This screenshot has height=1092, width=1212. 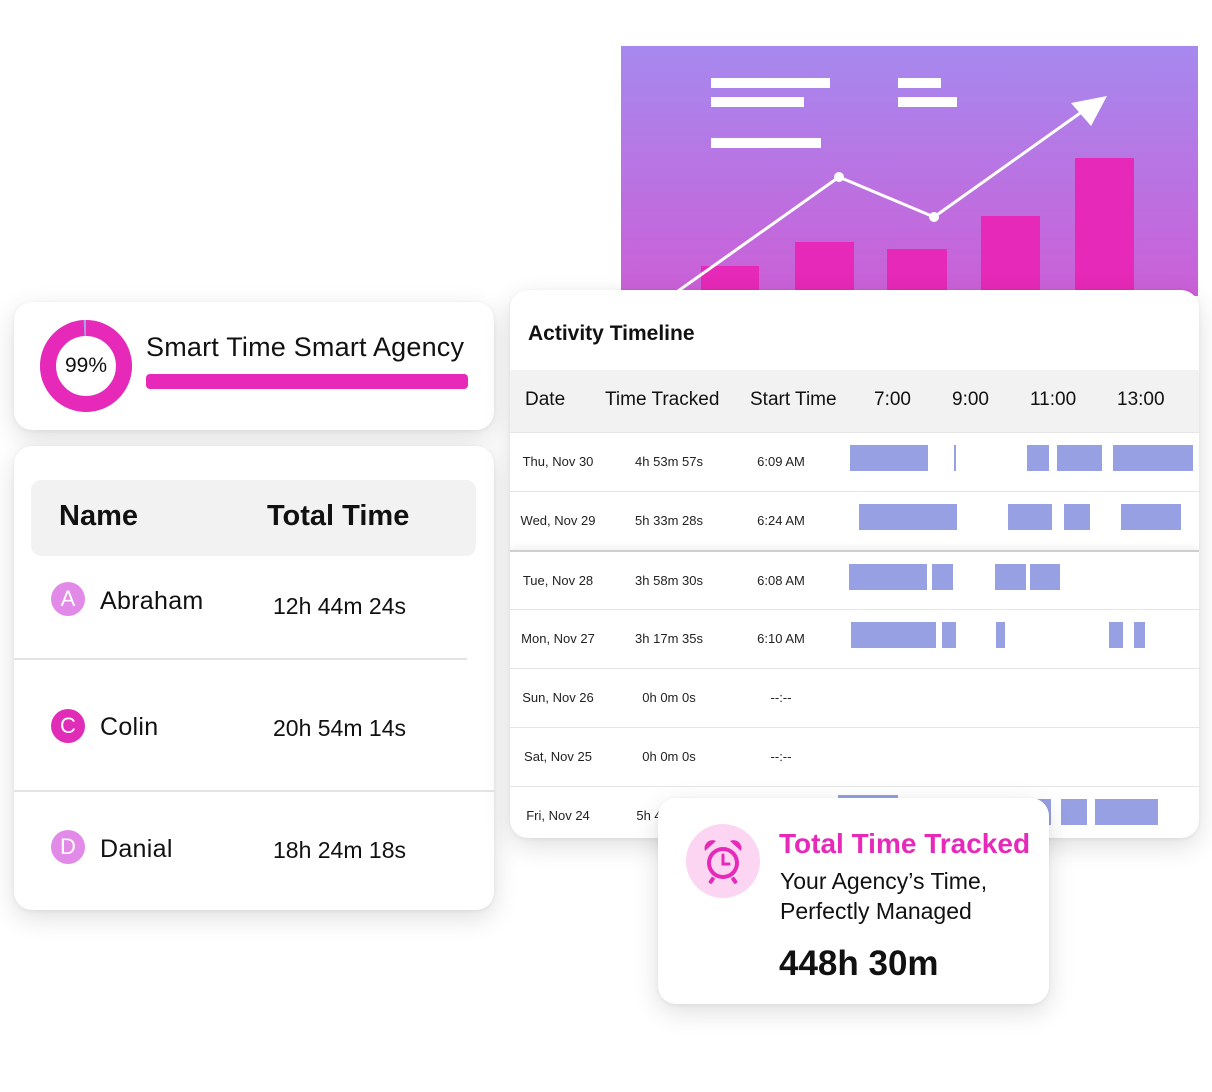 I want to click on growth-chart-graphic, so click(x=909, y=171).